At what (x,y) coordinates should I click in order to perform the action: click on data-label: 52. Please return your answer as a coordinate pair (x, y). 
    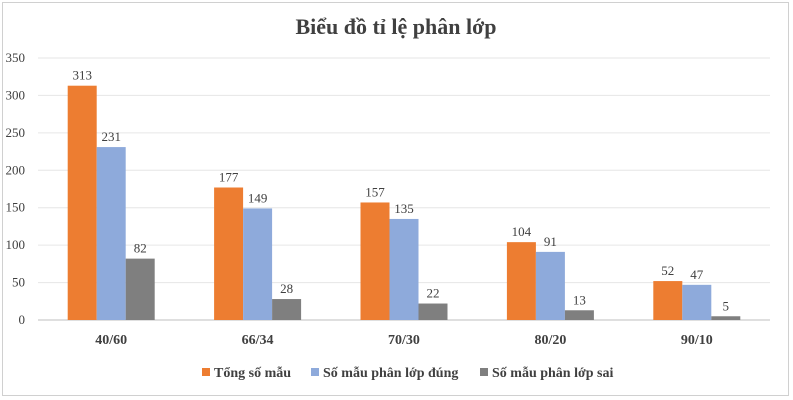
    Looking at the image, I should click on (667, 270).